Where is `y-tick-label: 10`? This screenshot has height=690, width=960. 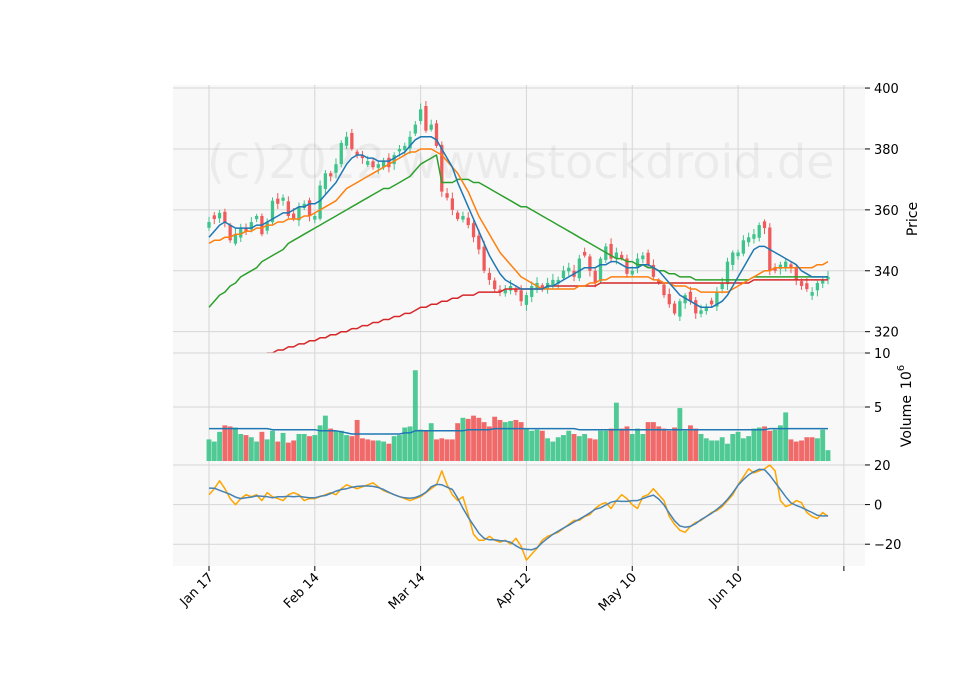
y-tick-label: 10 is located at coordinates (882, 354).